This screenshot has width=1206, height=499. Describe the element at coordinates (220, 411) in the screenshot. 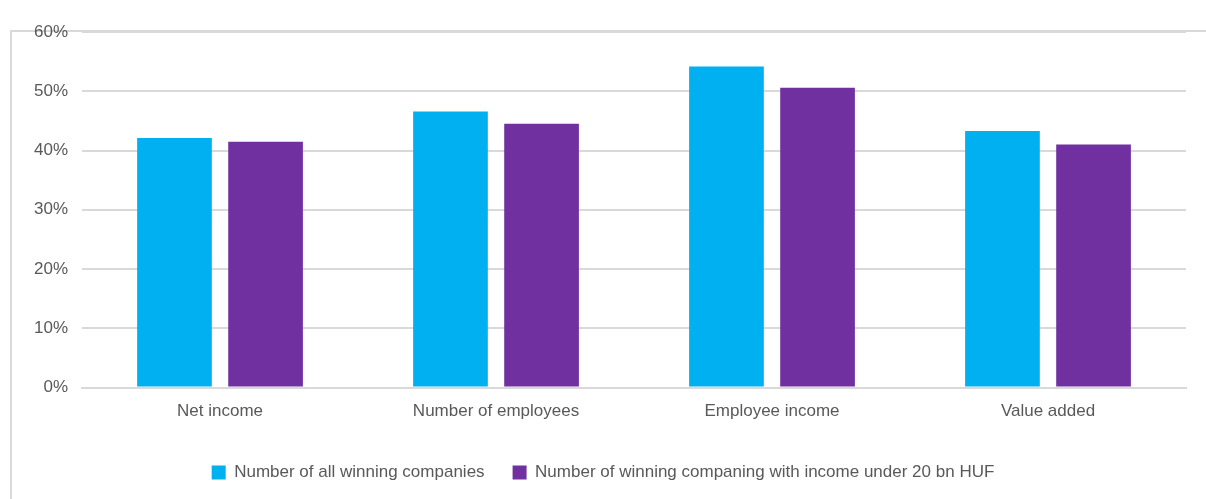

I see `x-tick-label: Net income` at that location.